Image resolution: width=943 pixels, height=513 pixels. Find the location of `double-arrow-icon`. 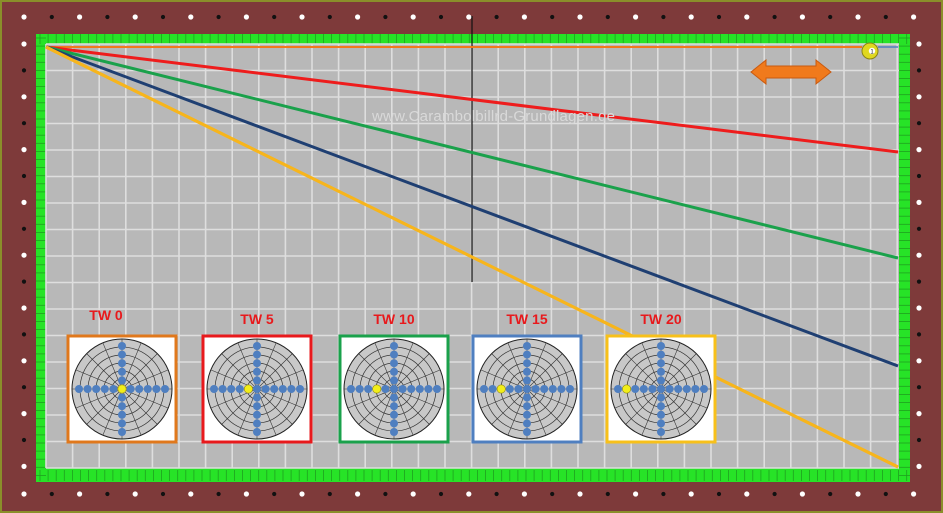

double-arrow-icon is located at coordinates (791, 72).